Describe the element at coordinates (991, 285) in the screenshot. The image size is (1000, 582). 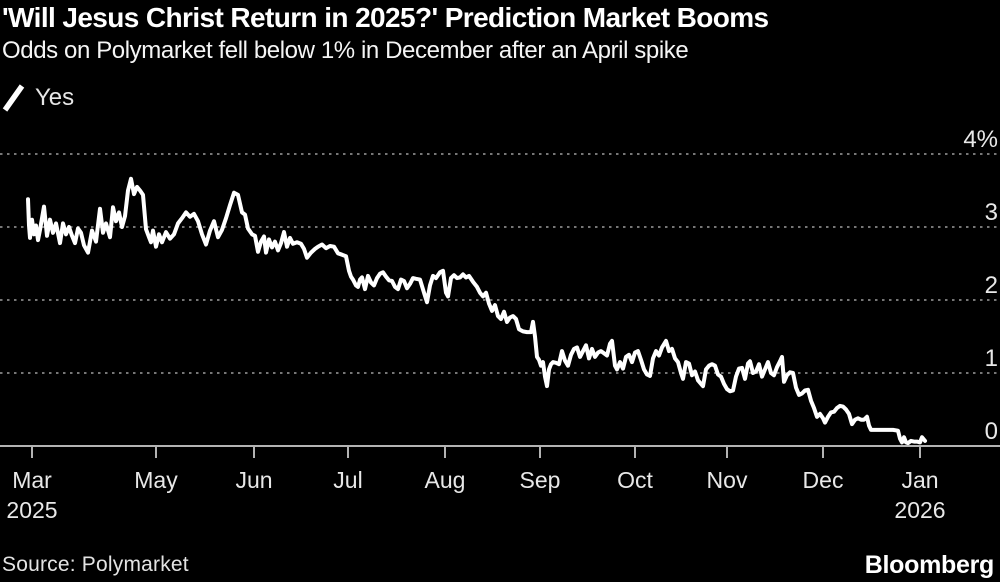
I see `y-axis-label: 2` at that location.